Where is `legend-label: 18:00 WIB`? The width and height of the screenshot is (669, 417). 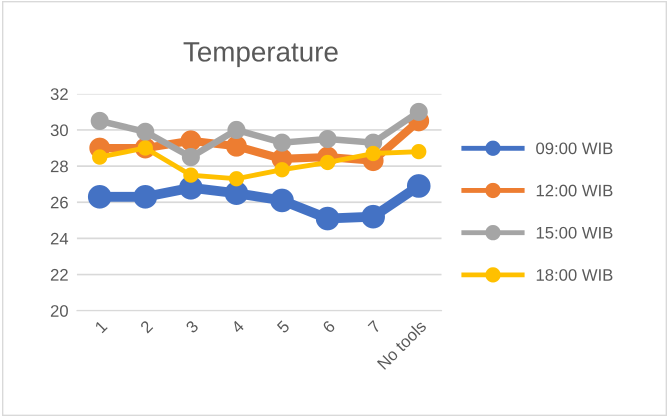 legend-label: 18:00 WIB is located at coordinates (574, 275).